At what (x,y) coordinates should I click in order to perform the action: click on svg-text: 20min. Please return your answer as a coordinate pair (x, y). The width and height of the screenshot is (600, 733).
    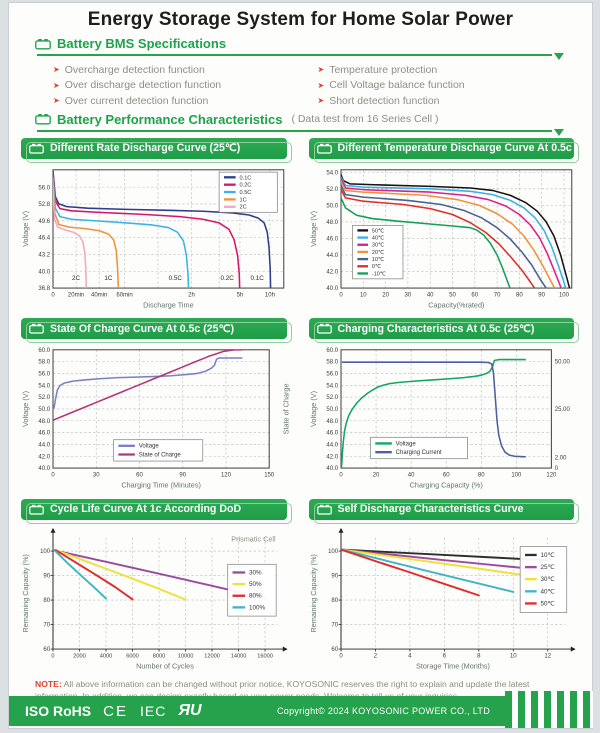
    Looking at the image, I should click on (76, 295).